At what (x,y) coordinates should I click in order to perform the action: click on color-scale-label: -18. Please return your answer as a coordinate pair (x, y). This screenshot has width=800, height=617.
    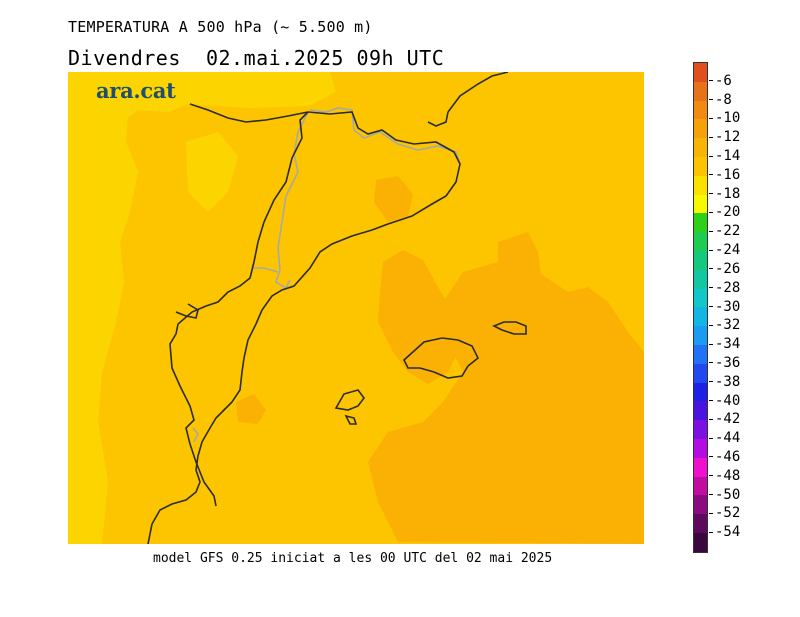
    Looking at the image, I should click on (724, 194).